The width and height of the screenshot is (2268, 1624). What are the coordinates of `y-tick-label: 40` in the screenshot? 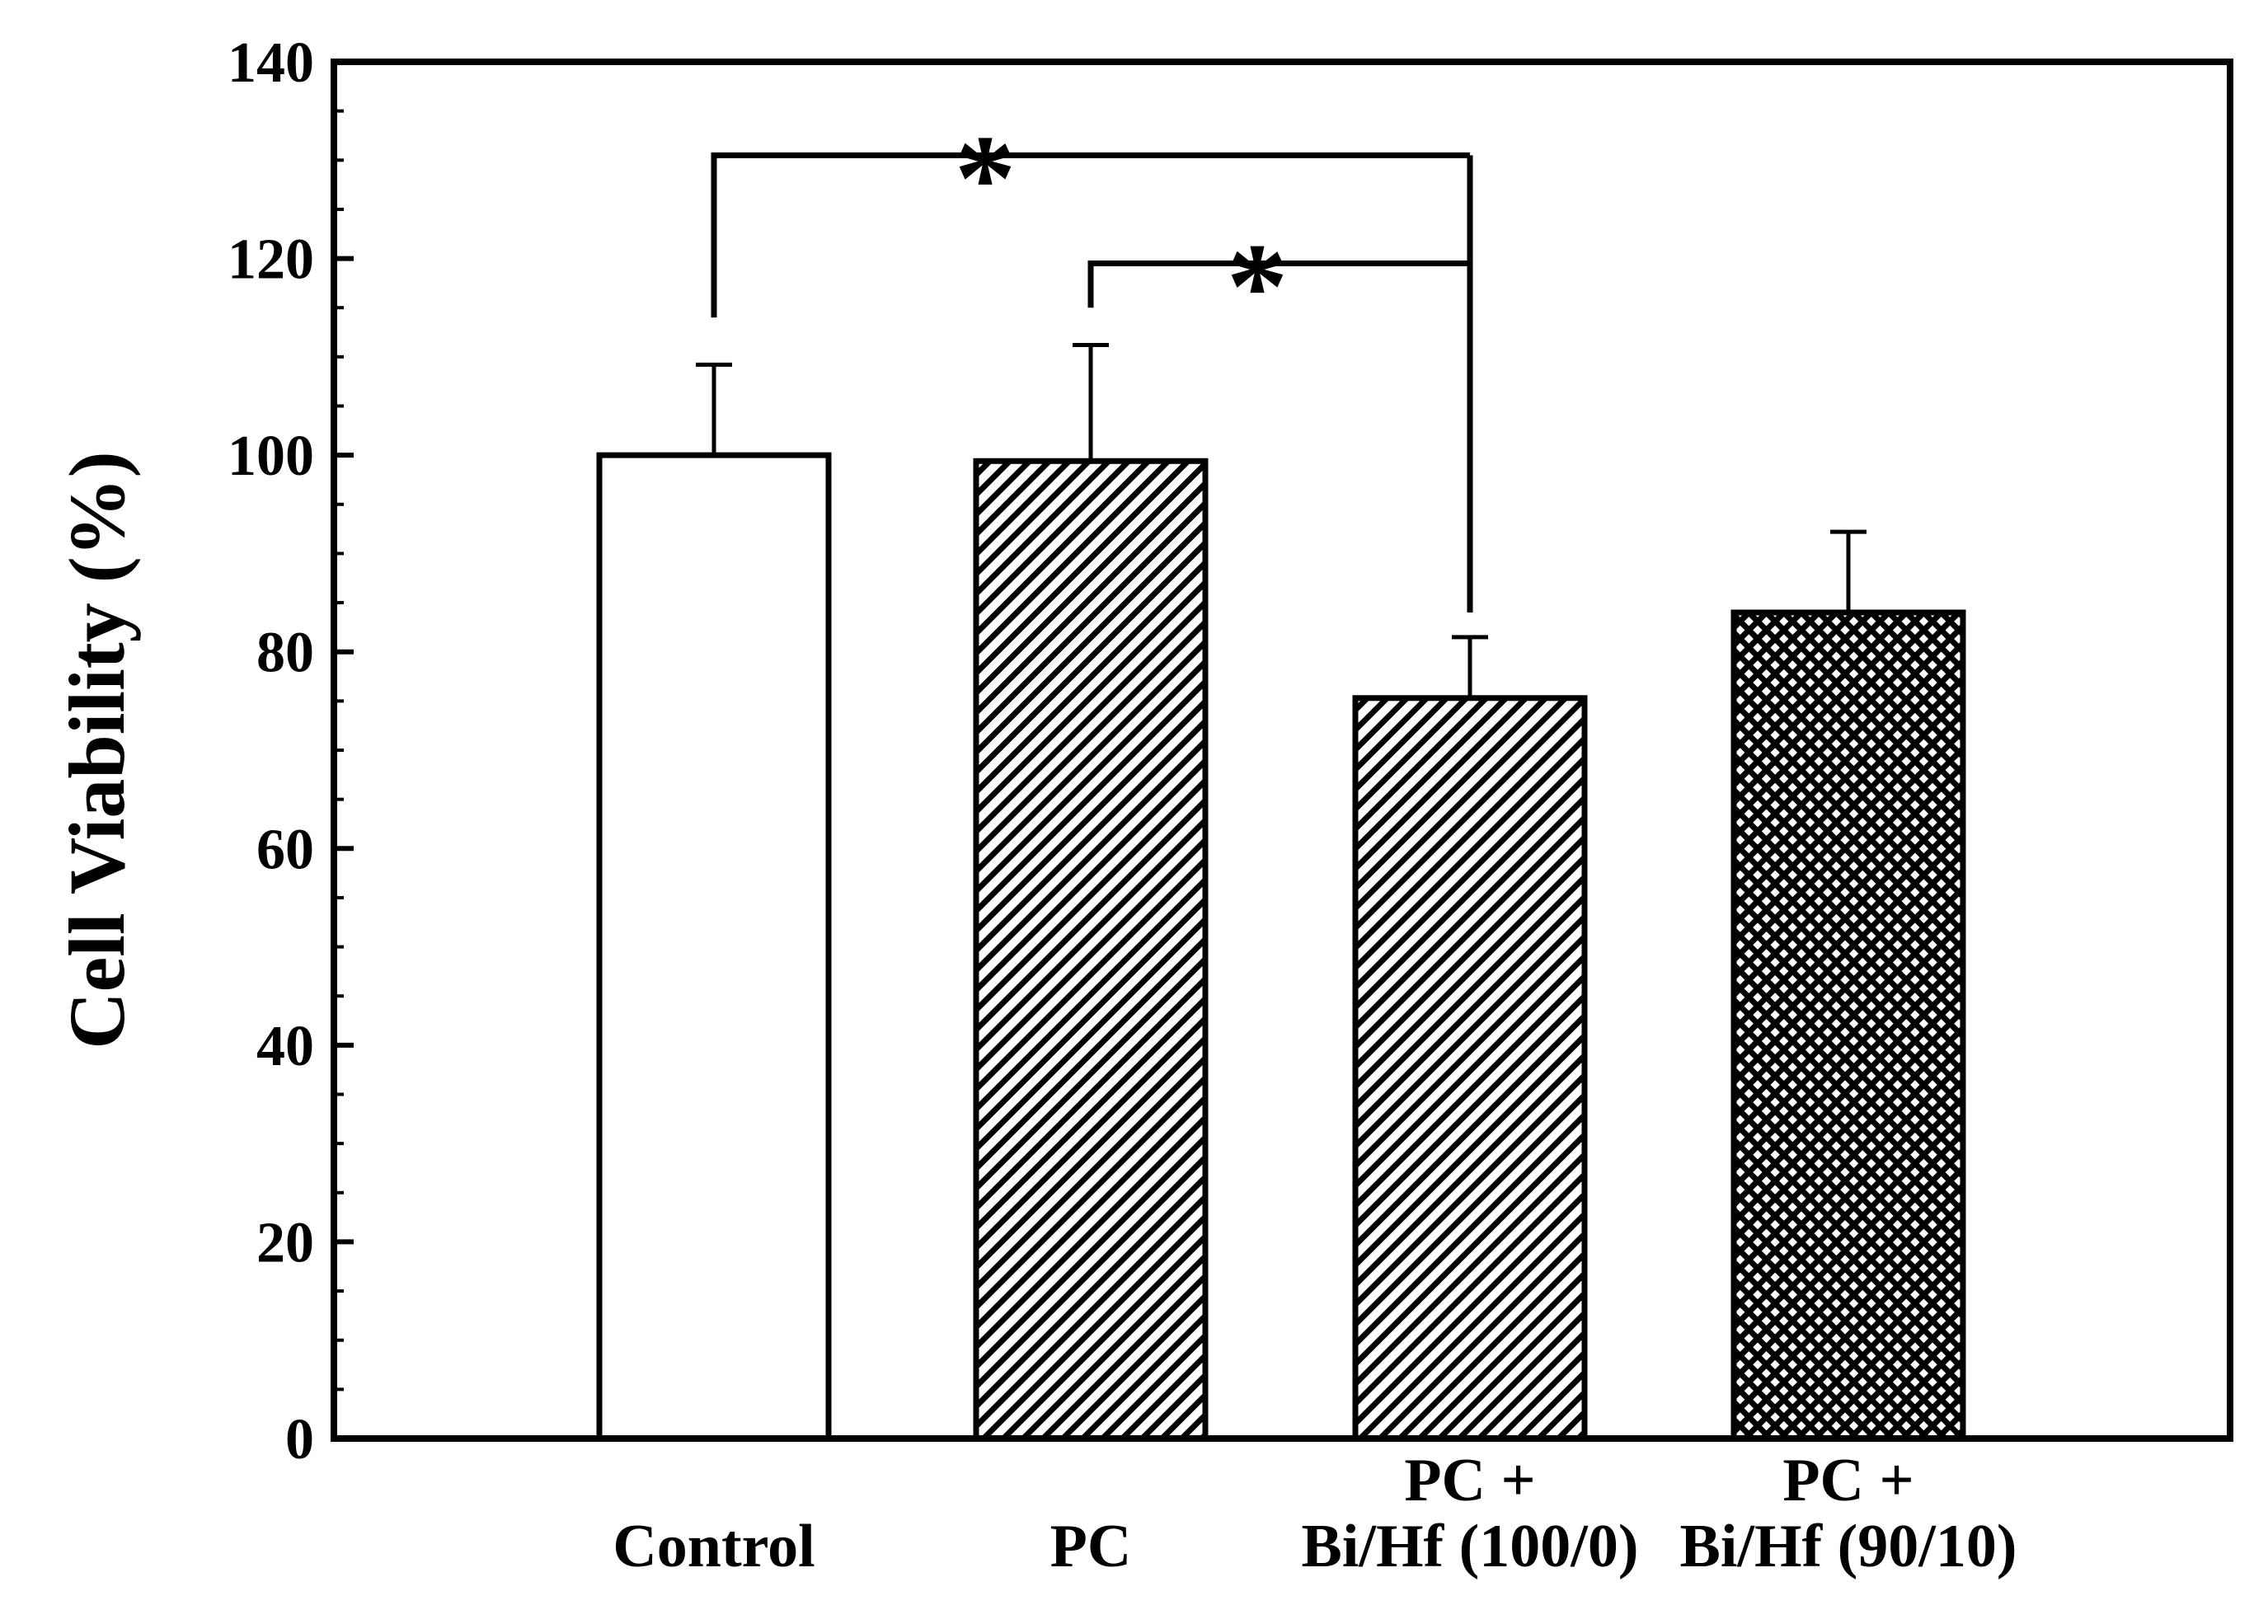 It's located at (285, 1047).